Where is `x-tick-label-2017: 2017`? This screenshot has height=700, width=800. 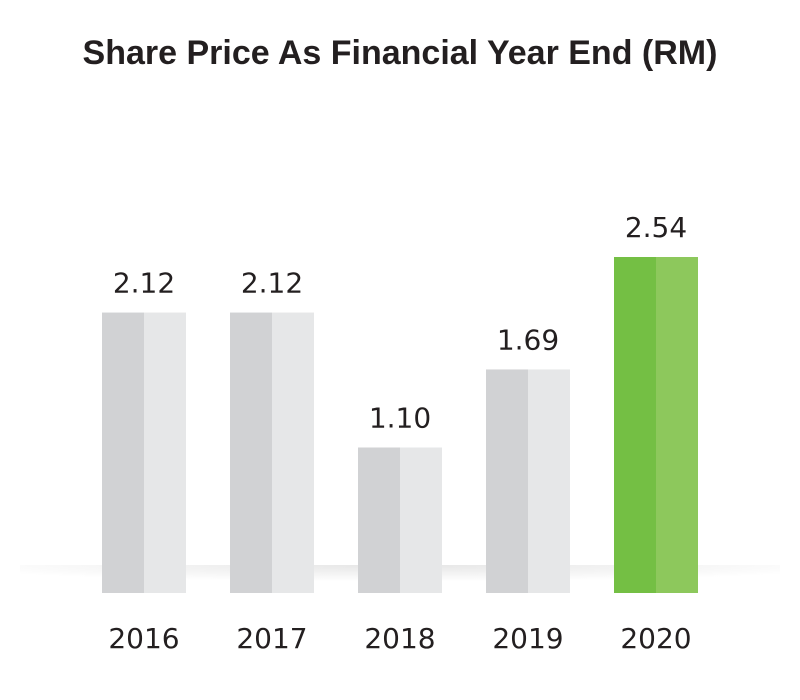 x-tick-label-2017: 2017 is located at coordinates (271, 638).